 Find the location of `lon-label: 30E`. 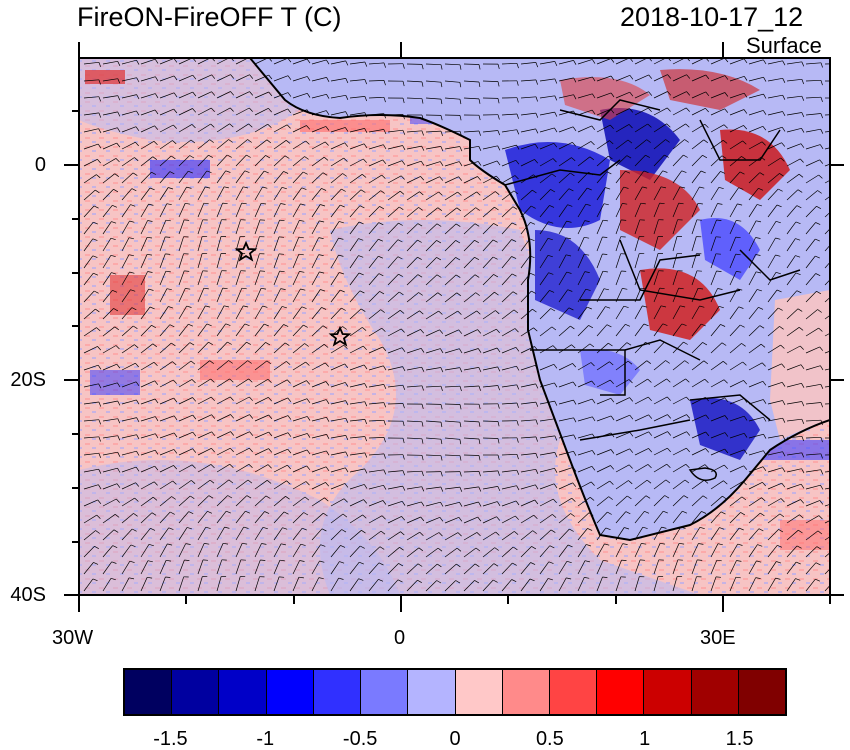

lon-label: 30E is located at coordinates (718, 638).